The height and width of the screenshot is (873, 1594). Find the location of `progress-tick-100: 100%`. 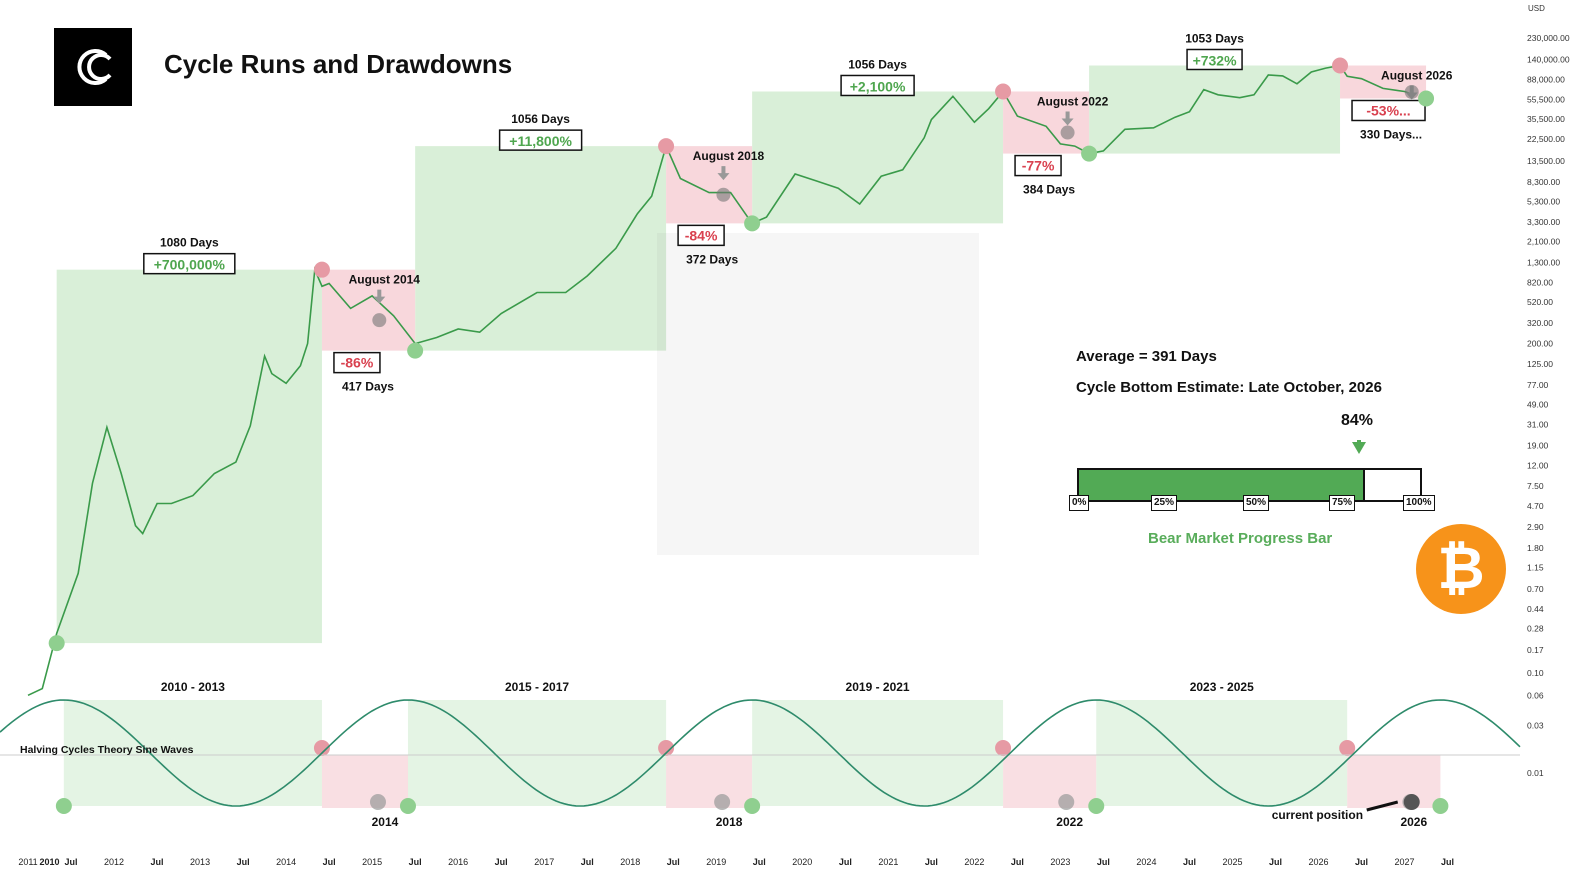

progress-tick-100: 100% is located at coordinates (1419, 503).